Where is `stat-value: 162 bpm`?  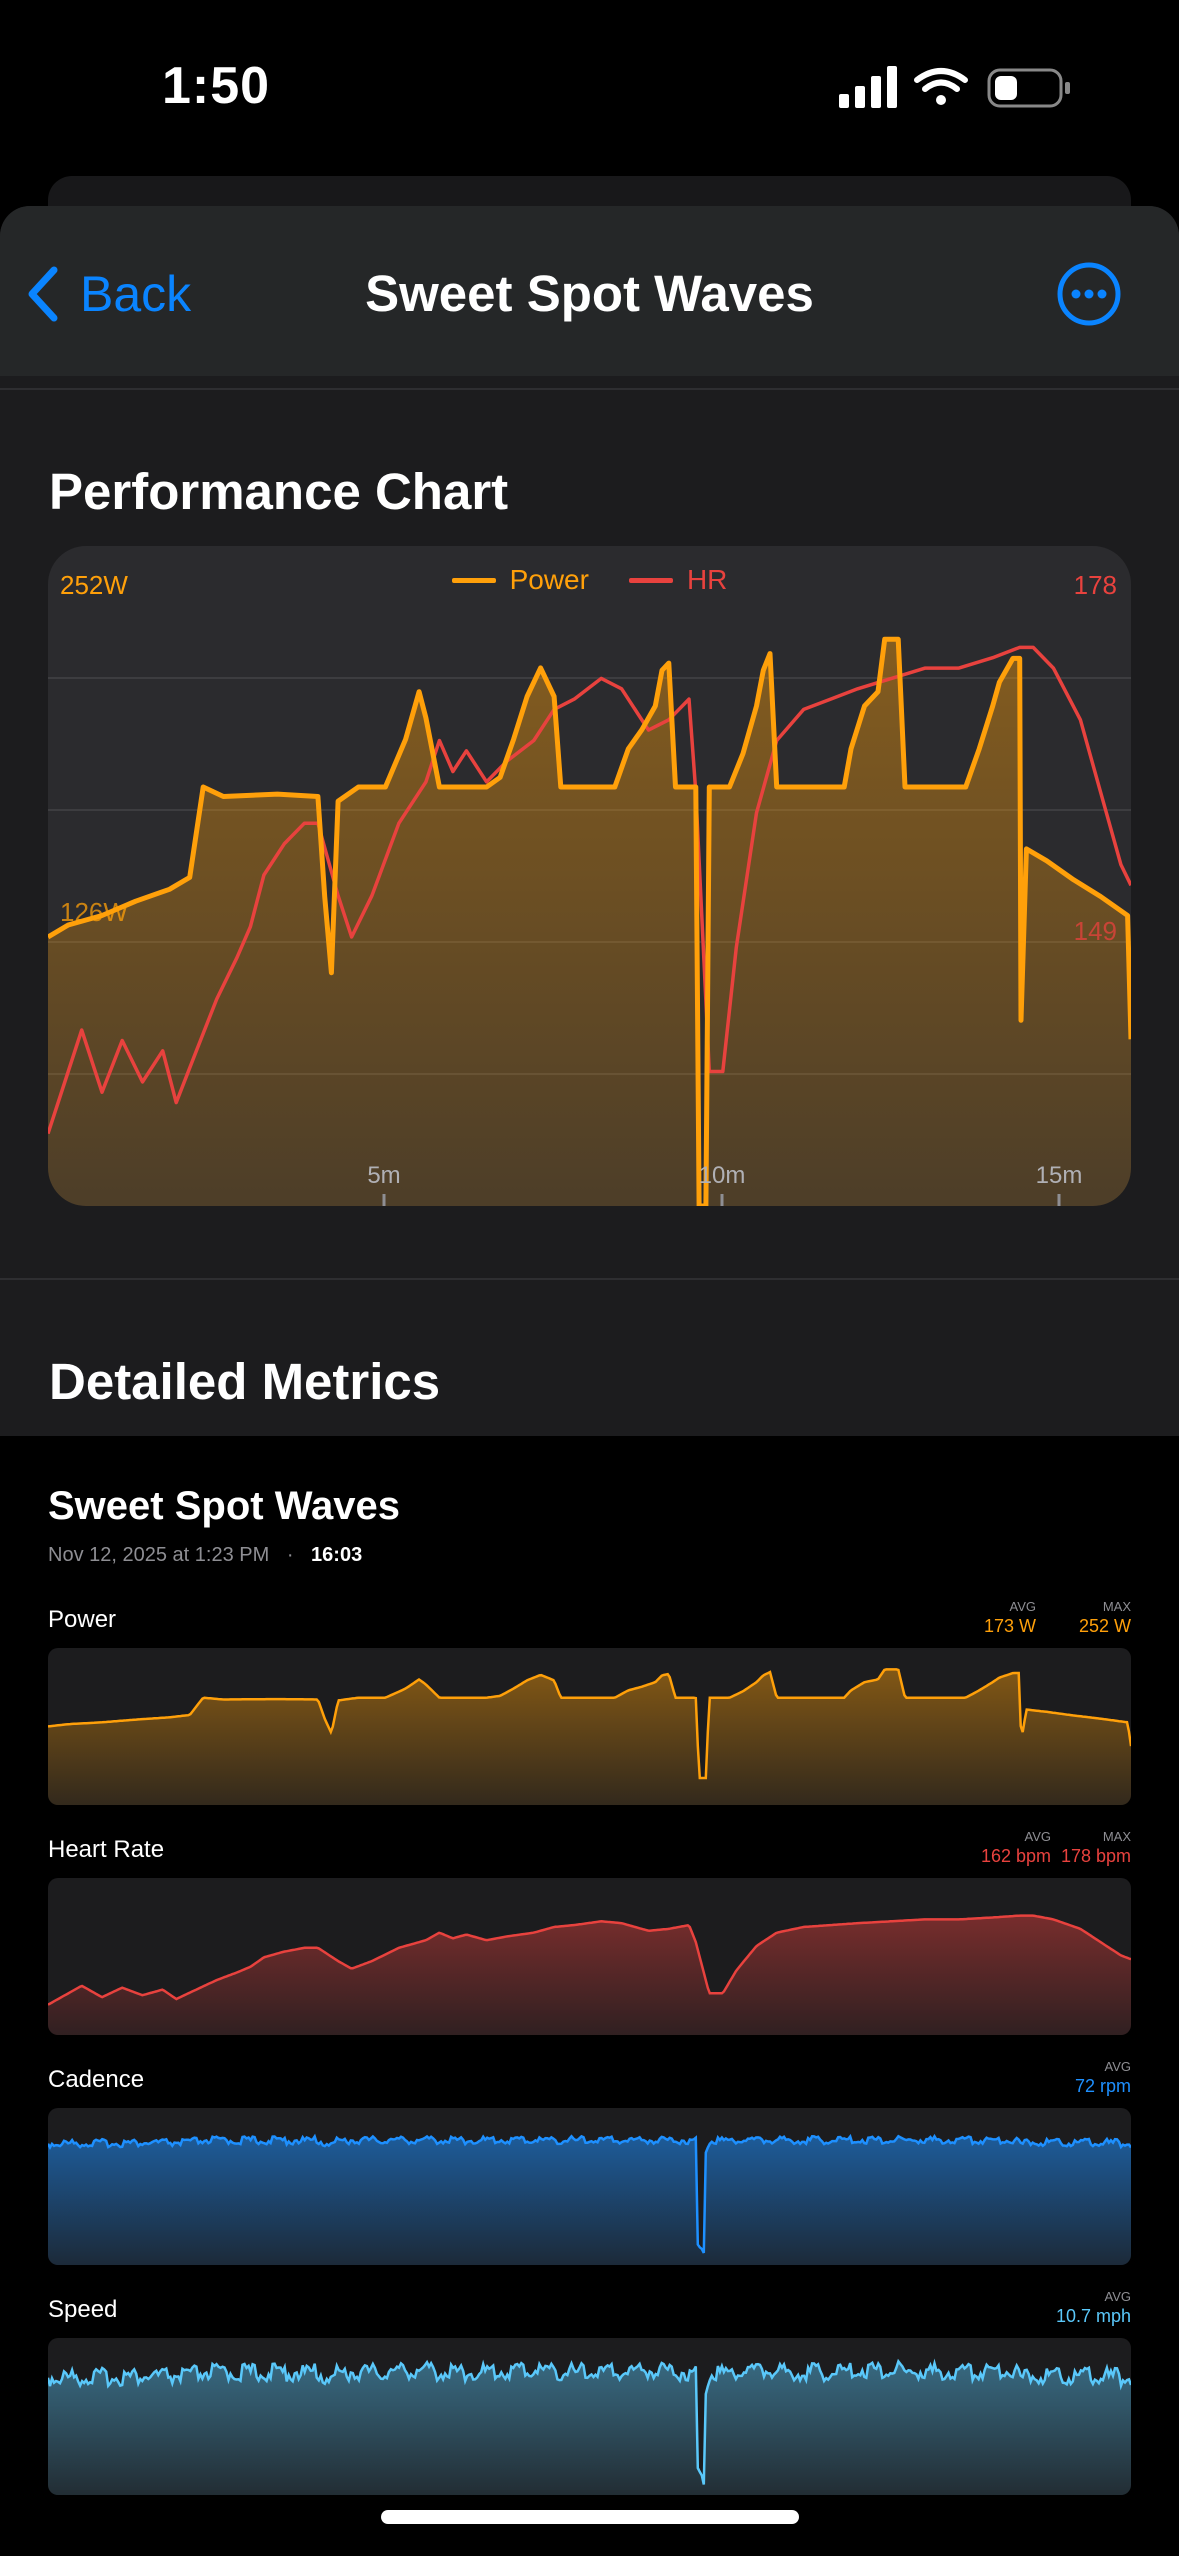
stat-value: 162 bpm is located at coordinates (1015, 1856).